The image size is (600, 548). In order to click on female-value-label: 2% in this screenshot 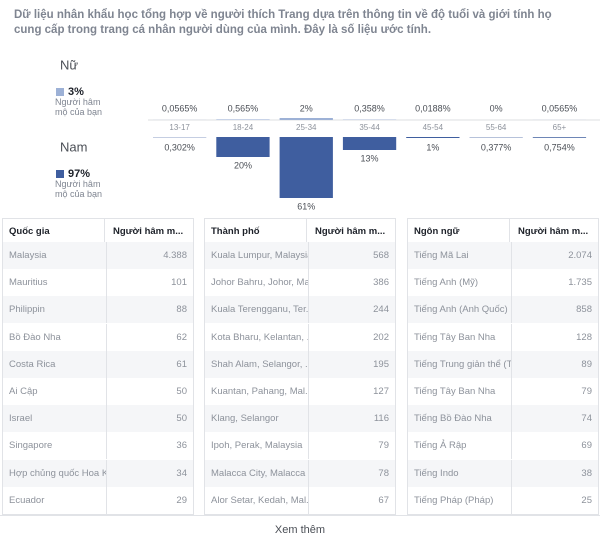, I will do `click(306, 108)`.